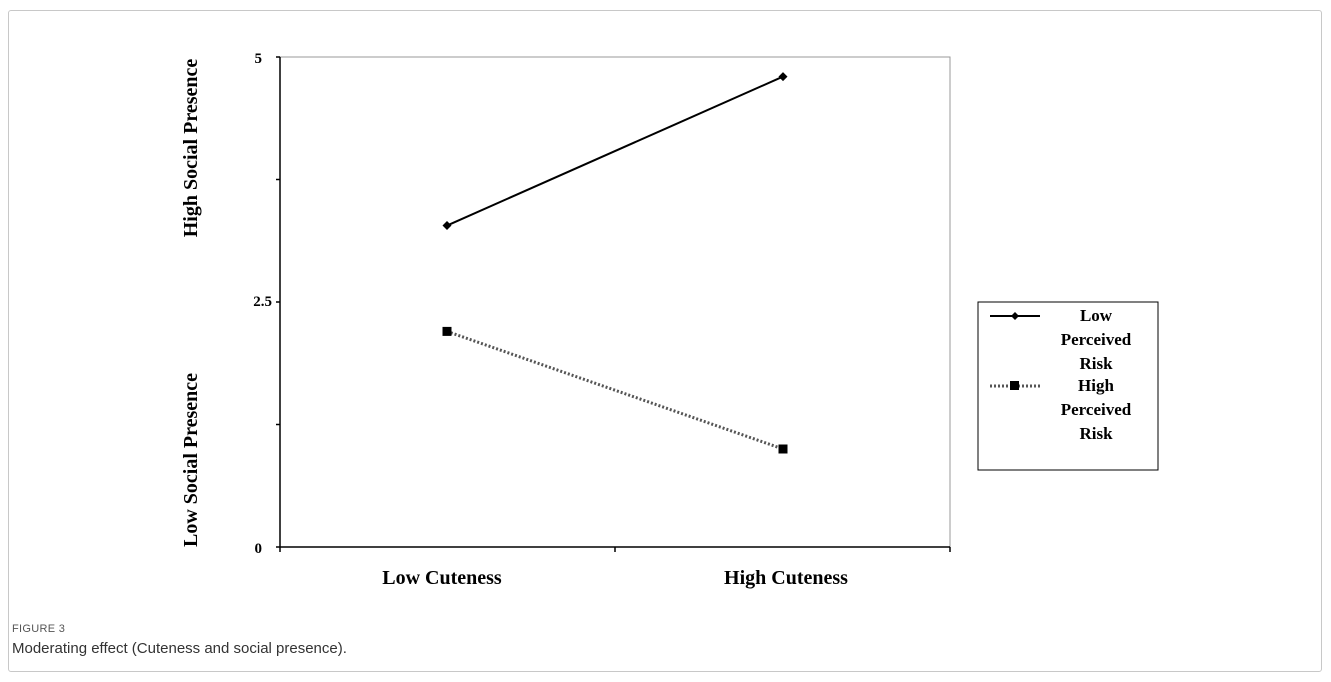  I want to click on figure-label: FIGURE 3, so click(39, 629).